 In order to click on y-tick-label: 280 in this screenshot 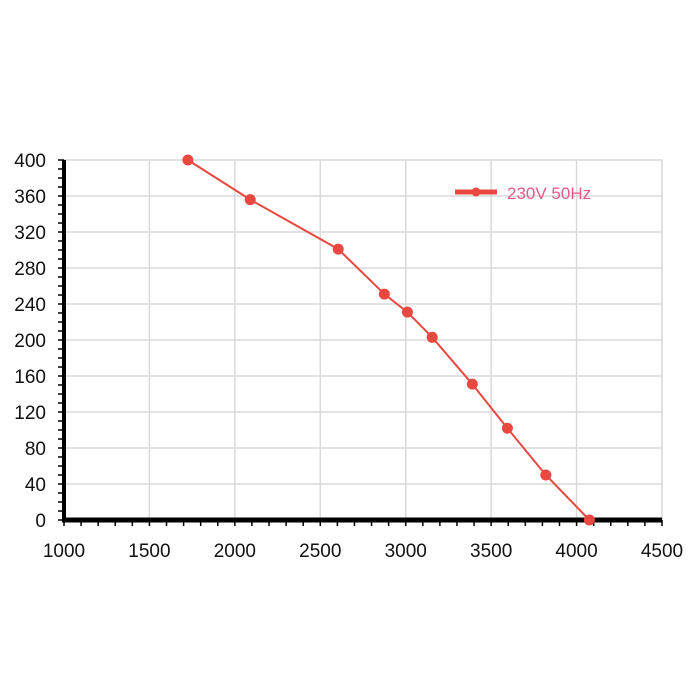, I will do `click(30, 269)`.